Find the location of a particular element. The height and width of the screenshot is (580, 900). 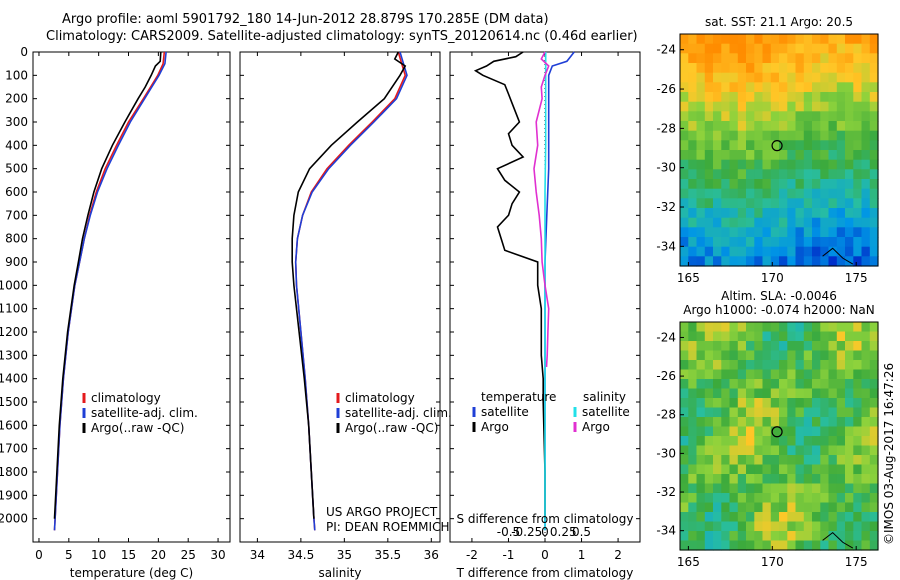

x-tick-label: 25 is located at coordinates (188, 555).